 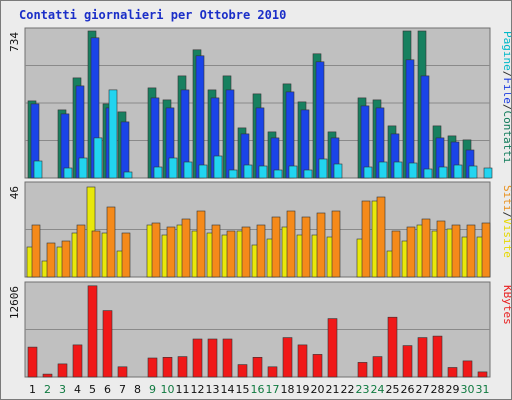 I want to click on x-tick-label: 26, so click(x=408, y=389).